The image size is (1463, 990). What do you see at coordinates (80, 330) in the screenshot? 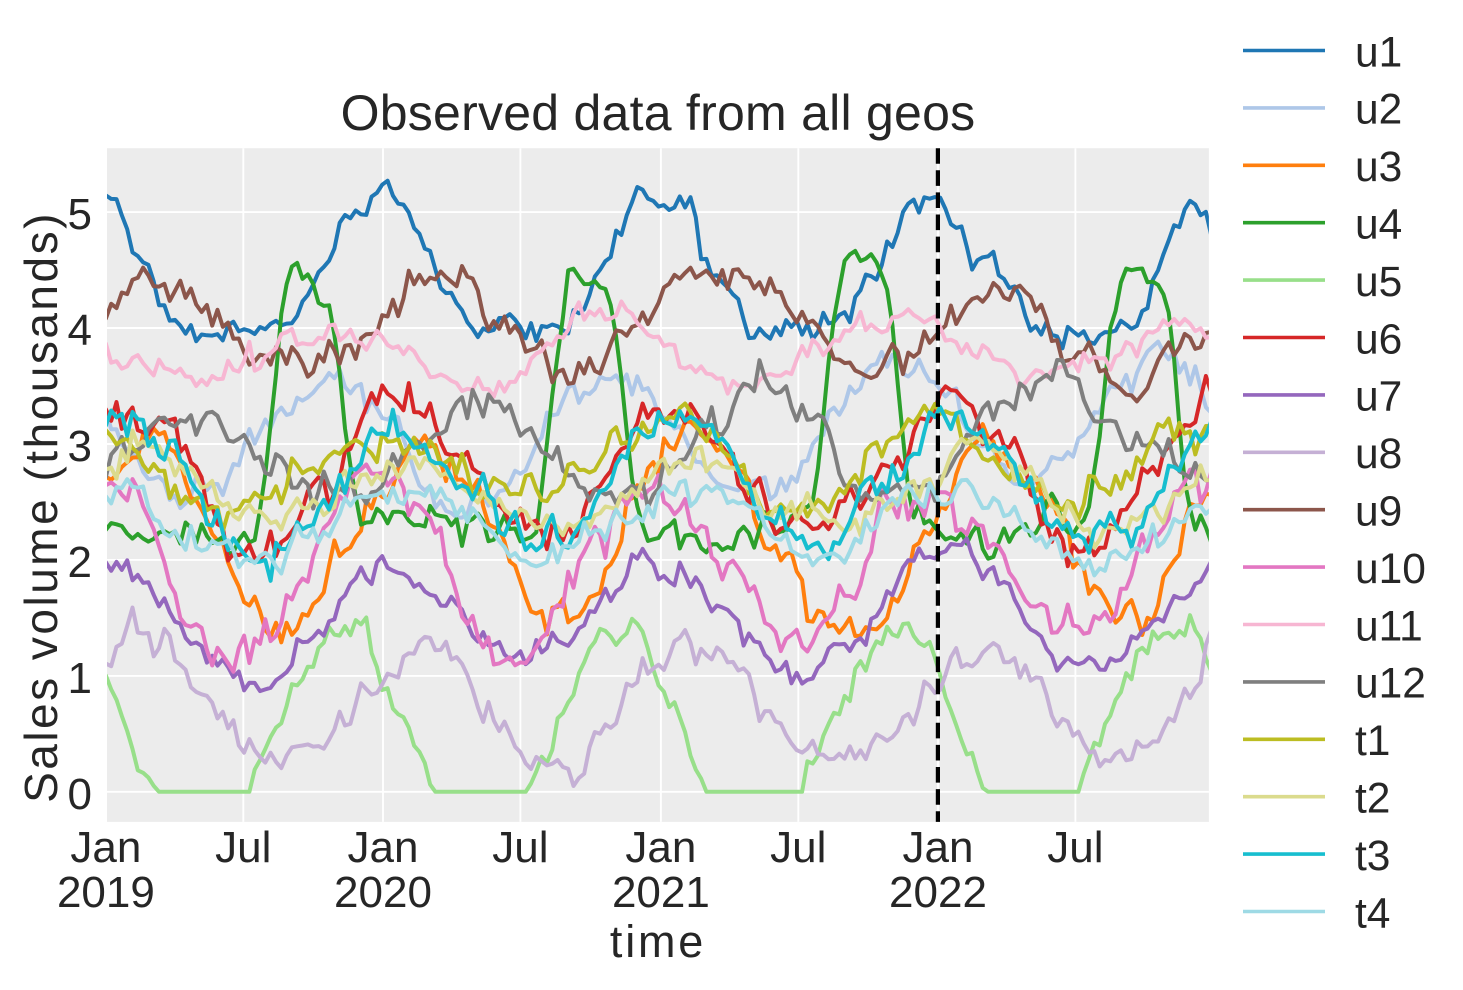
I see `svg-text: 4` at bounding box center [80, 330].